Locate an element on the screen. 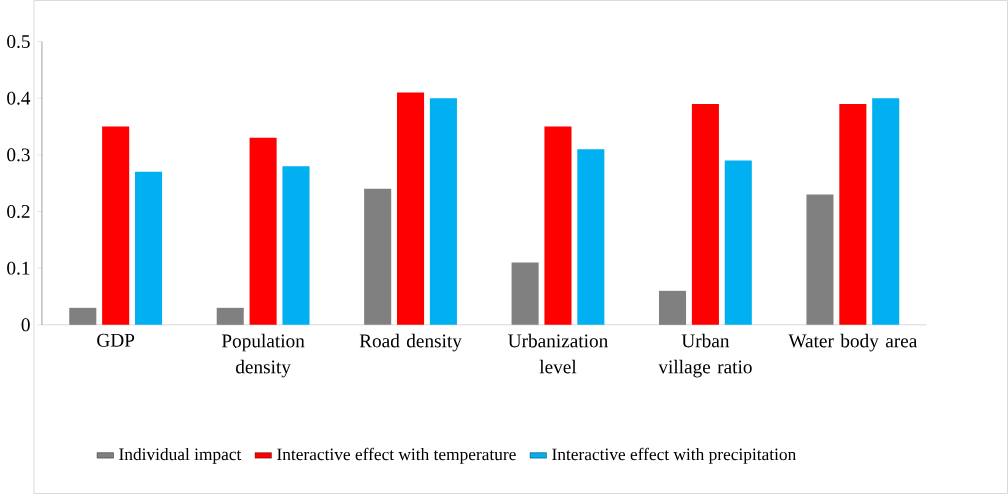 The image size is (1008, 494). legend-label: Interactive effect with temperature is located at coordinates (396, 455).